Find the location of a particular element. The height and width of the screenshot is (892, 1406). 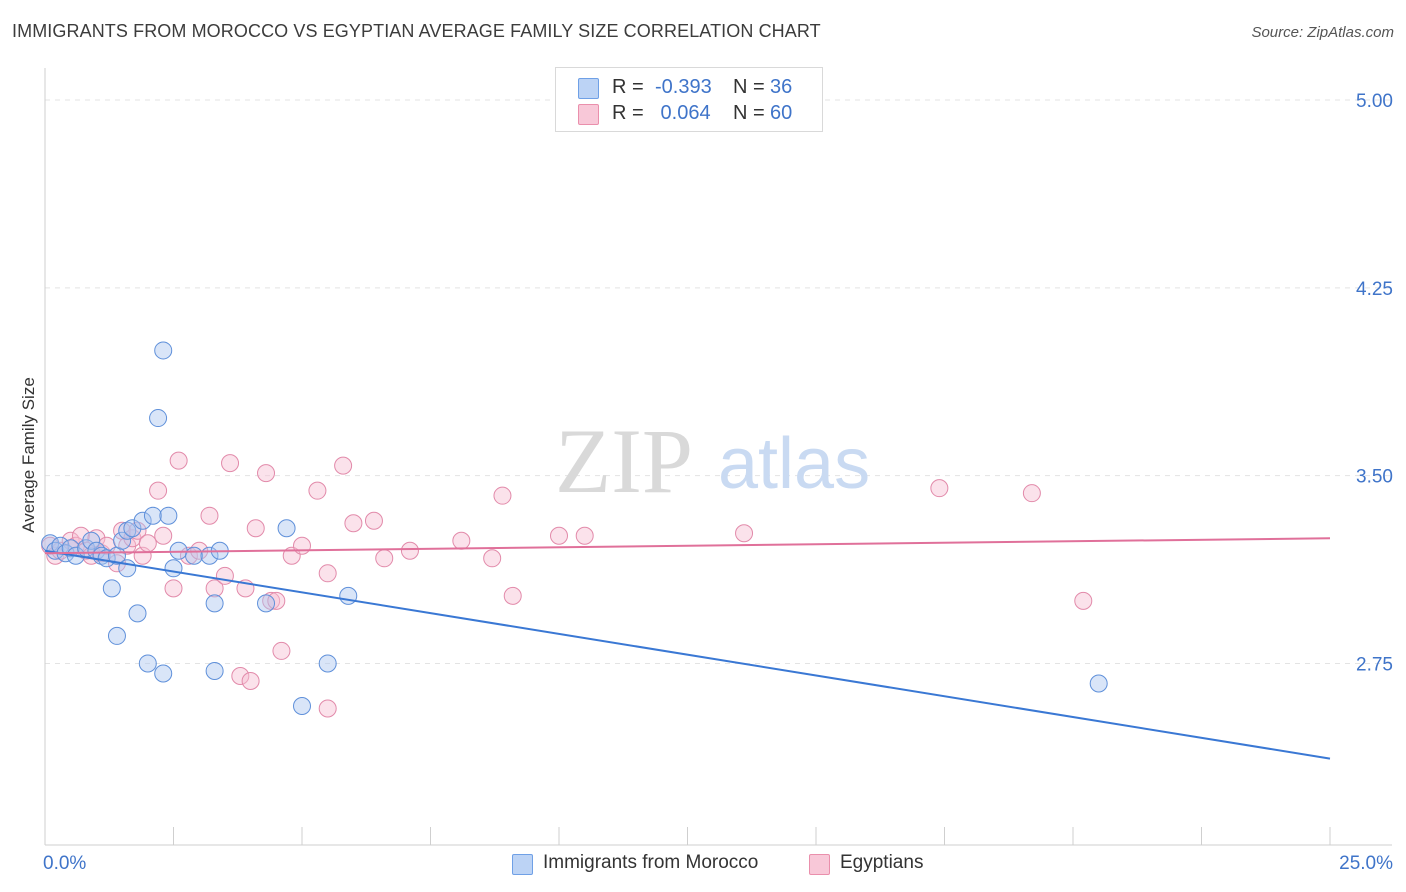

legend-r-value: -0.393 is located at coordinates (683, 87).